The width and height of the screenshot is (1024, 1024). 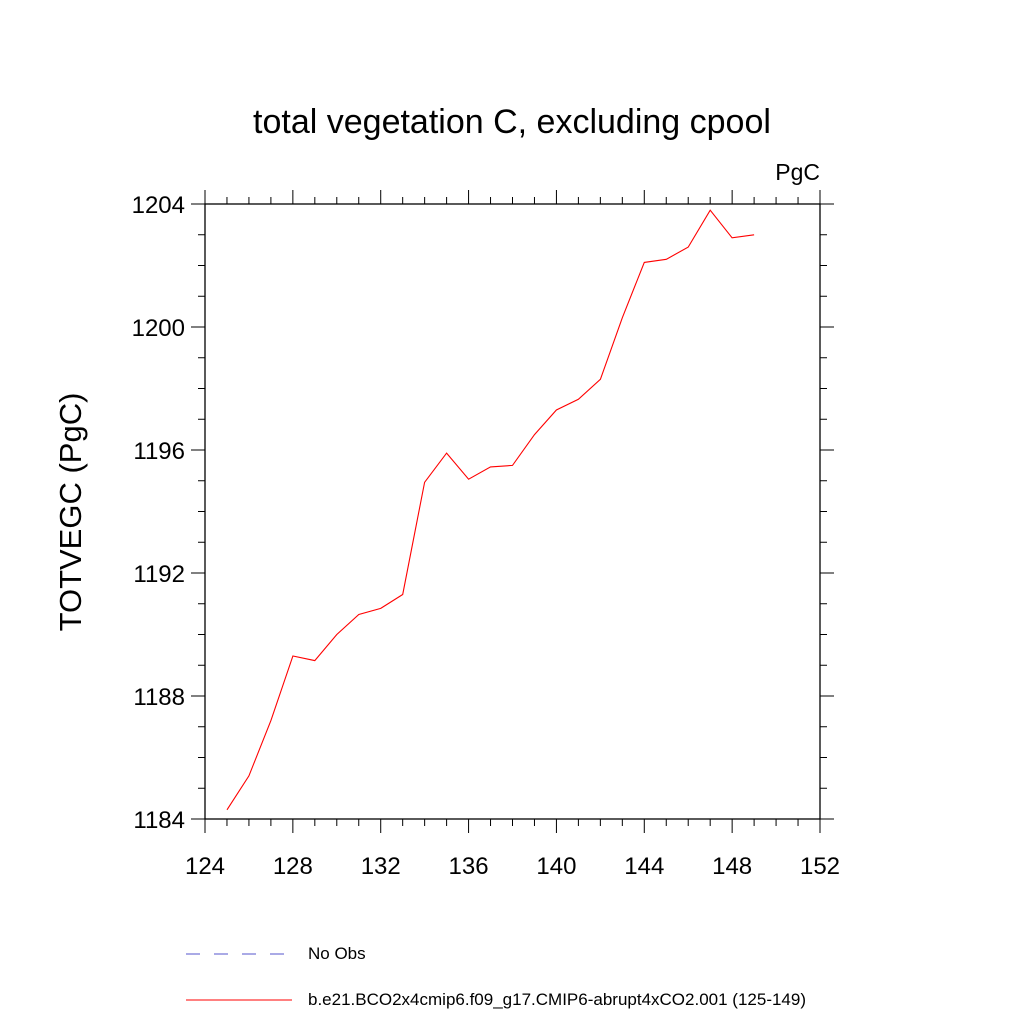 I want to click on x-tick-label: 124, so click(x=205, y=866).